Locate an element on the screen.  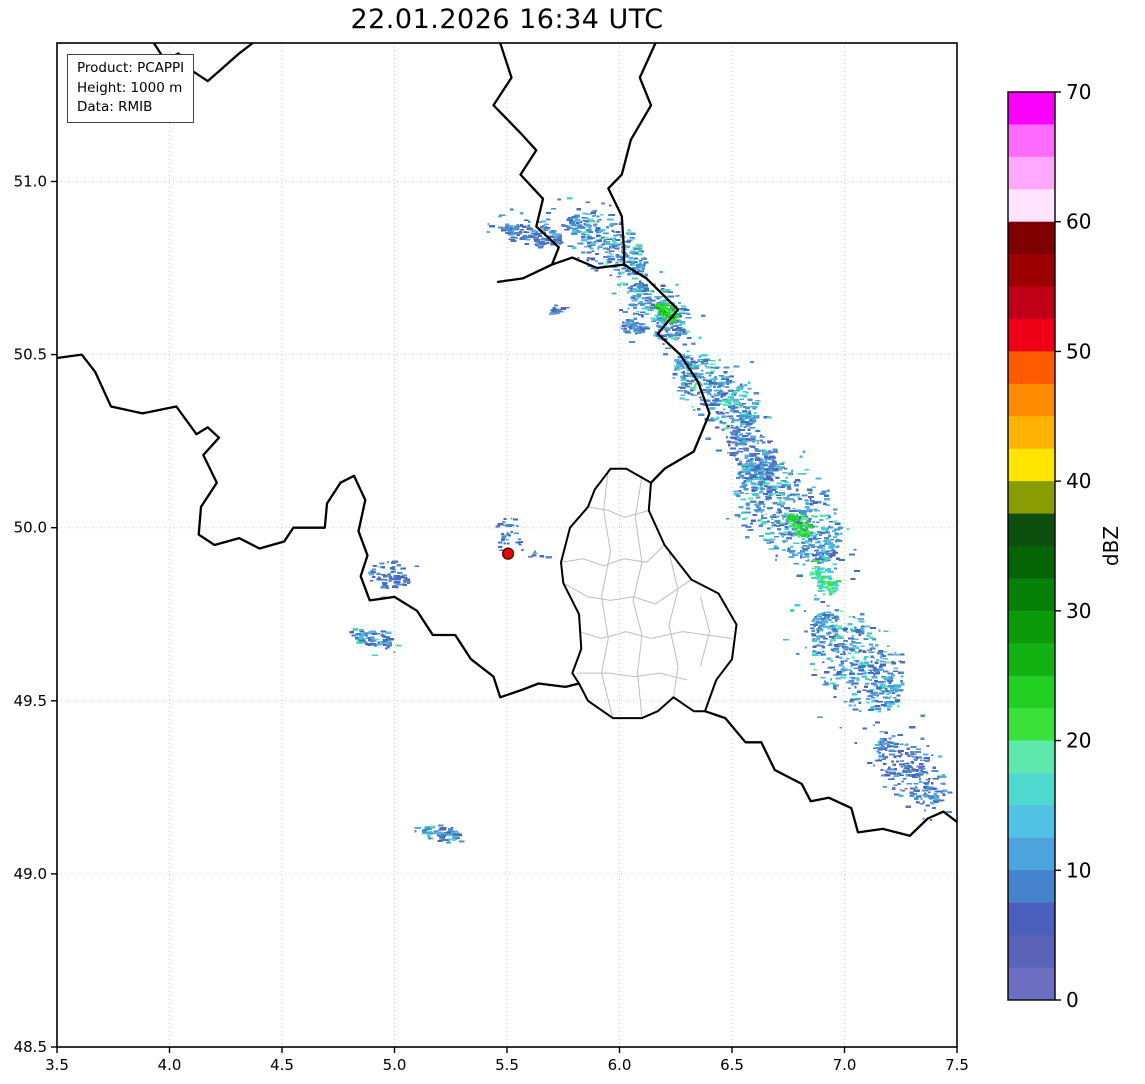
colorbar-tick-label: 0 is located at coordinates (1072, 1000).